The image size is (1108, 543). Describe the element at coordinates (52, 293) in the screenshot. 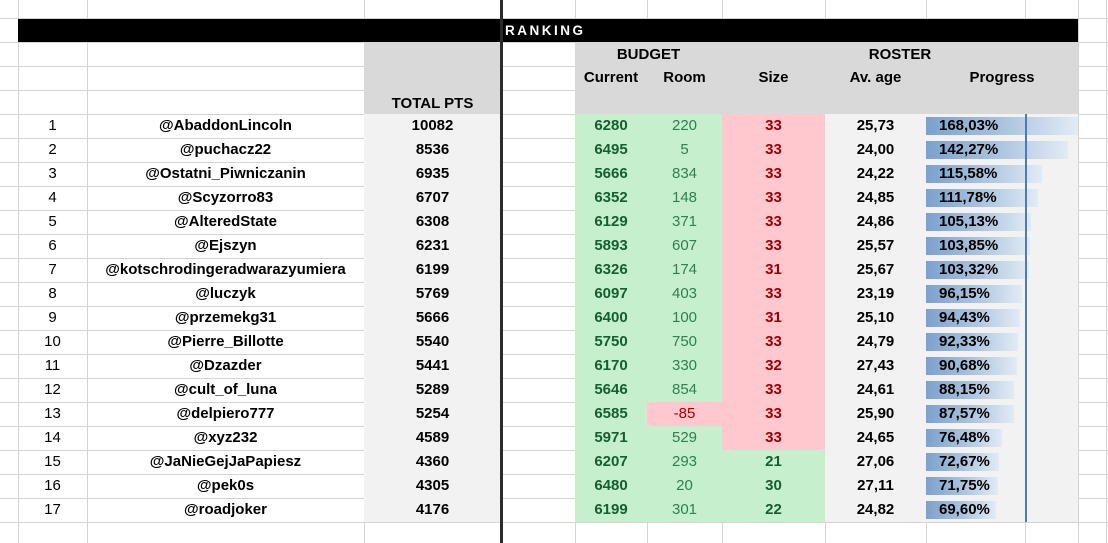

I see `rank-cell: 8` at that location.